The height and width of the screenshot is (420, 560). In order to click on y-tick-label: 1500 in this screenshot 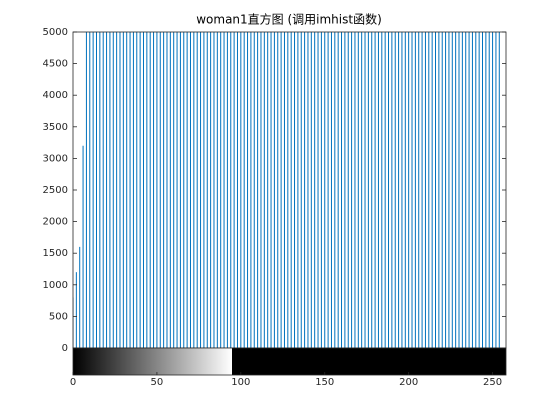, I will do `click(55, 253)`.